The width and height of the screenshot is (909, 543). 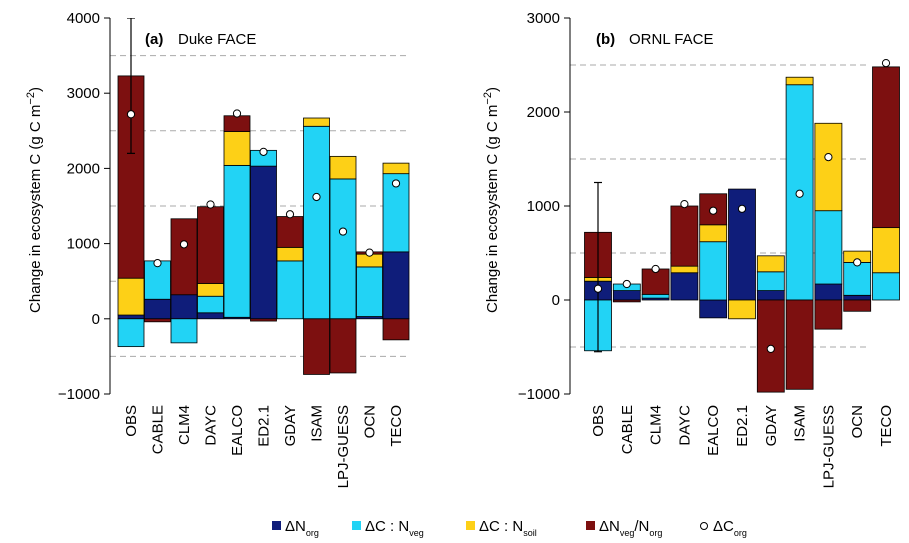 I want to click on x-tick-label: EALCO, so click(x=237, y=430).